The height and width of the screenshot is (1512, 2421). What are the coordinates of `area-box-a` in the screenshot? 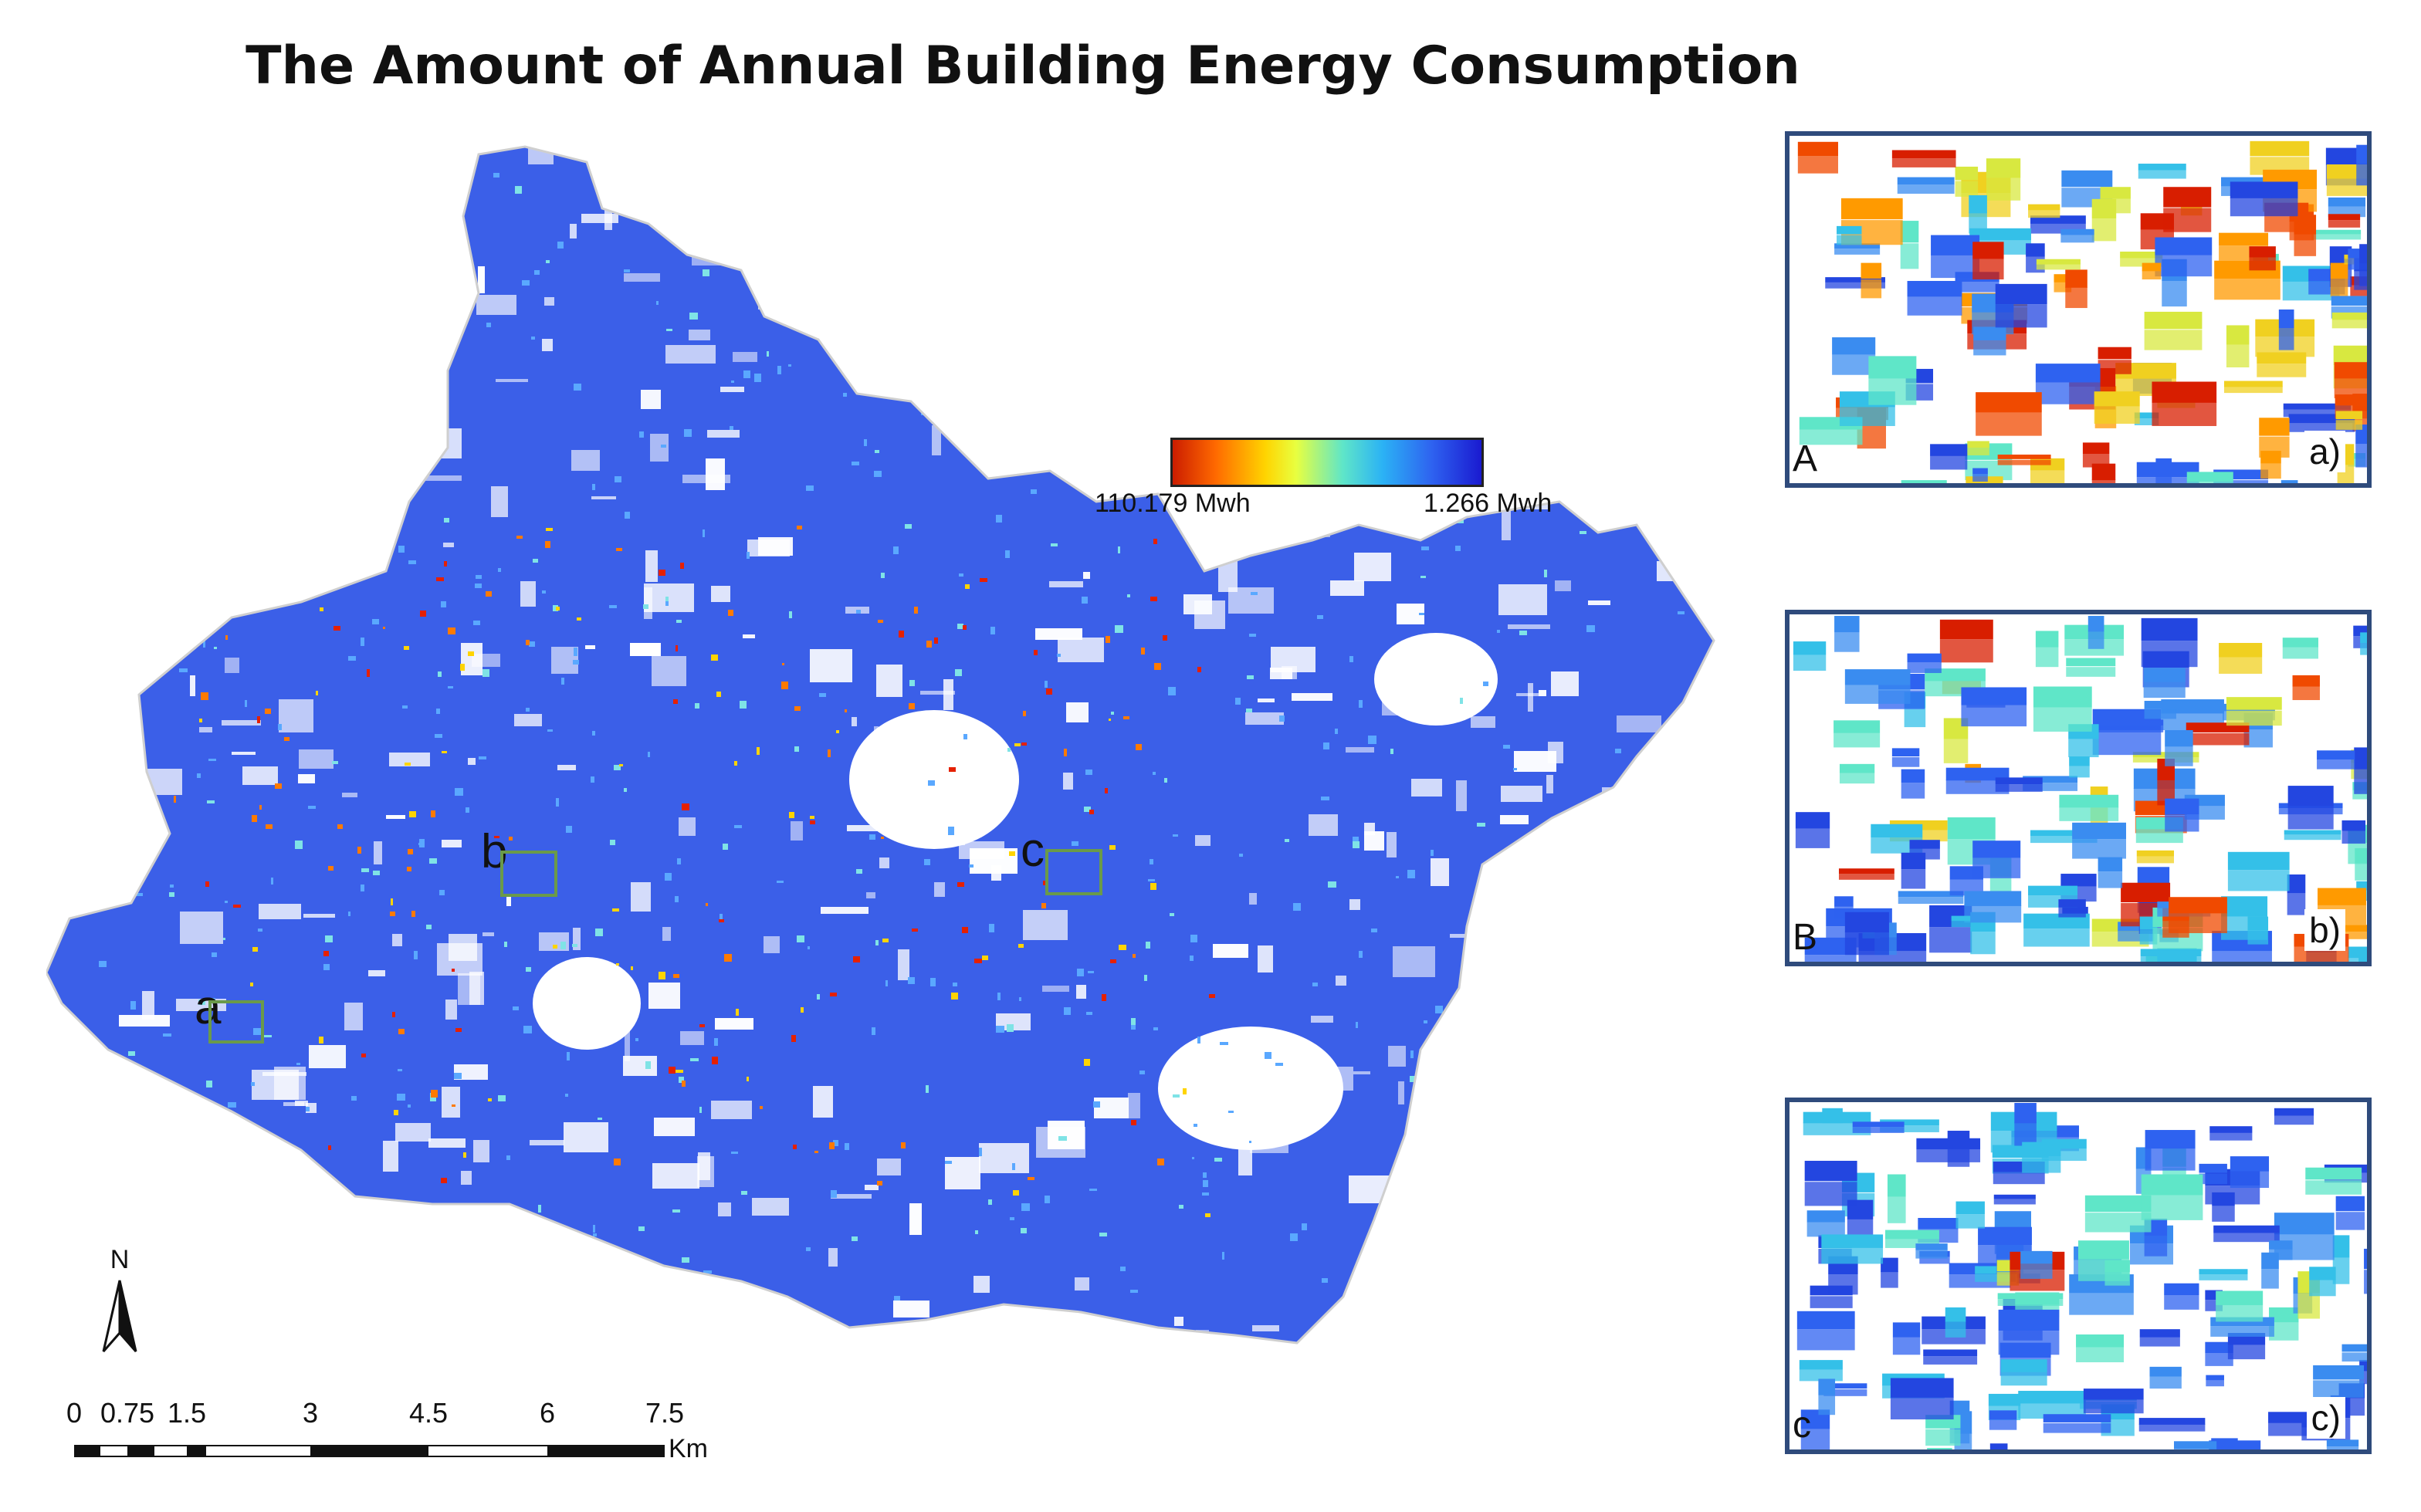 It's located at (236, 1022).